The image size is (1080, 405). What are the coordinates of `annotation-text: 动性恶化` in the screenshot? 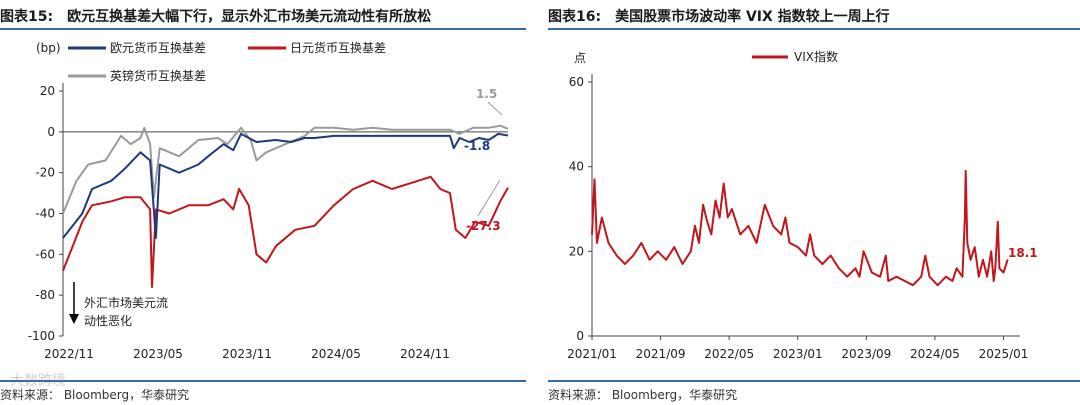 It's located at (108, 321).